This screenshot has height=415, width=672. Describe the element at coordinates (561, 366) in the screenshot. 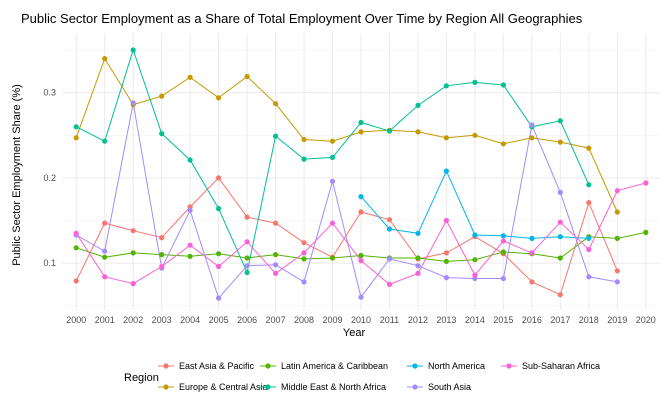

I see `legend-label: Sub-Saharan Africa` at that location.